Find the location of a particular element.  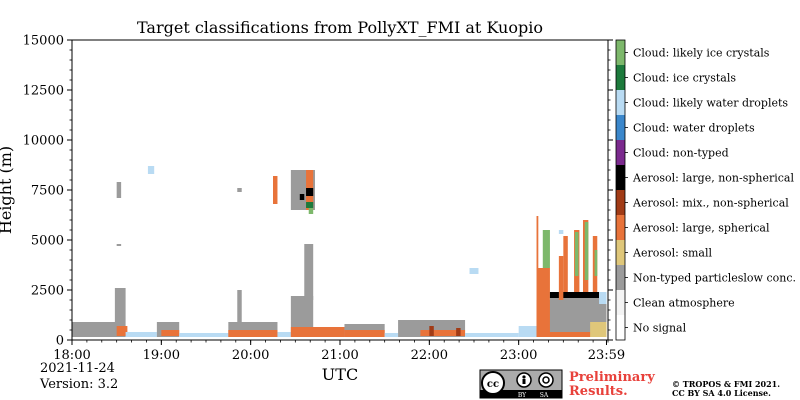

y-tick-label: 10000 is located at coordinates (43, 141).